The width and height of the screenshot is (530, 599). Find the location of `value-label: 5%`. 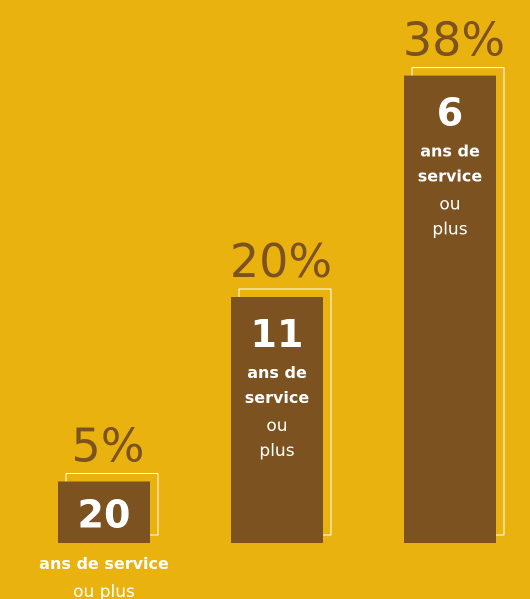

value-label: 5% is located at coordinates (108, 446).